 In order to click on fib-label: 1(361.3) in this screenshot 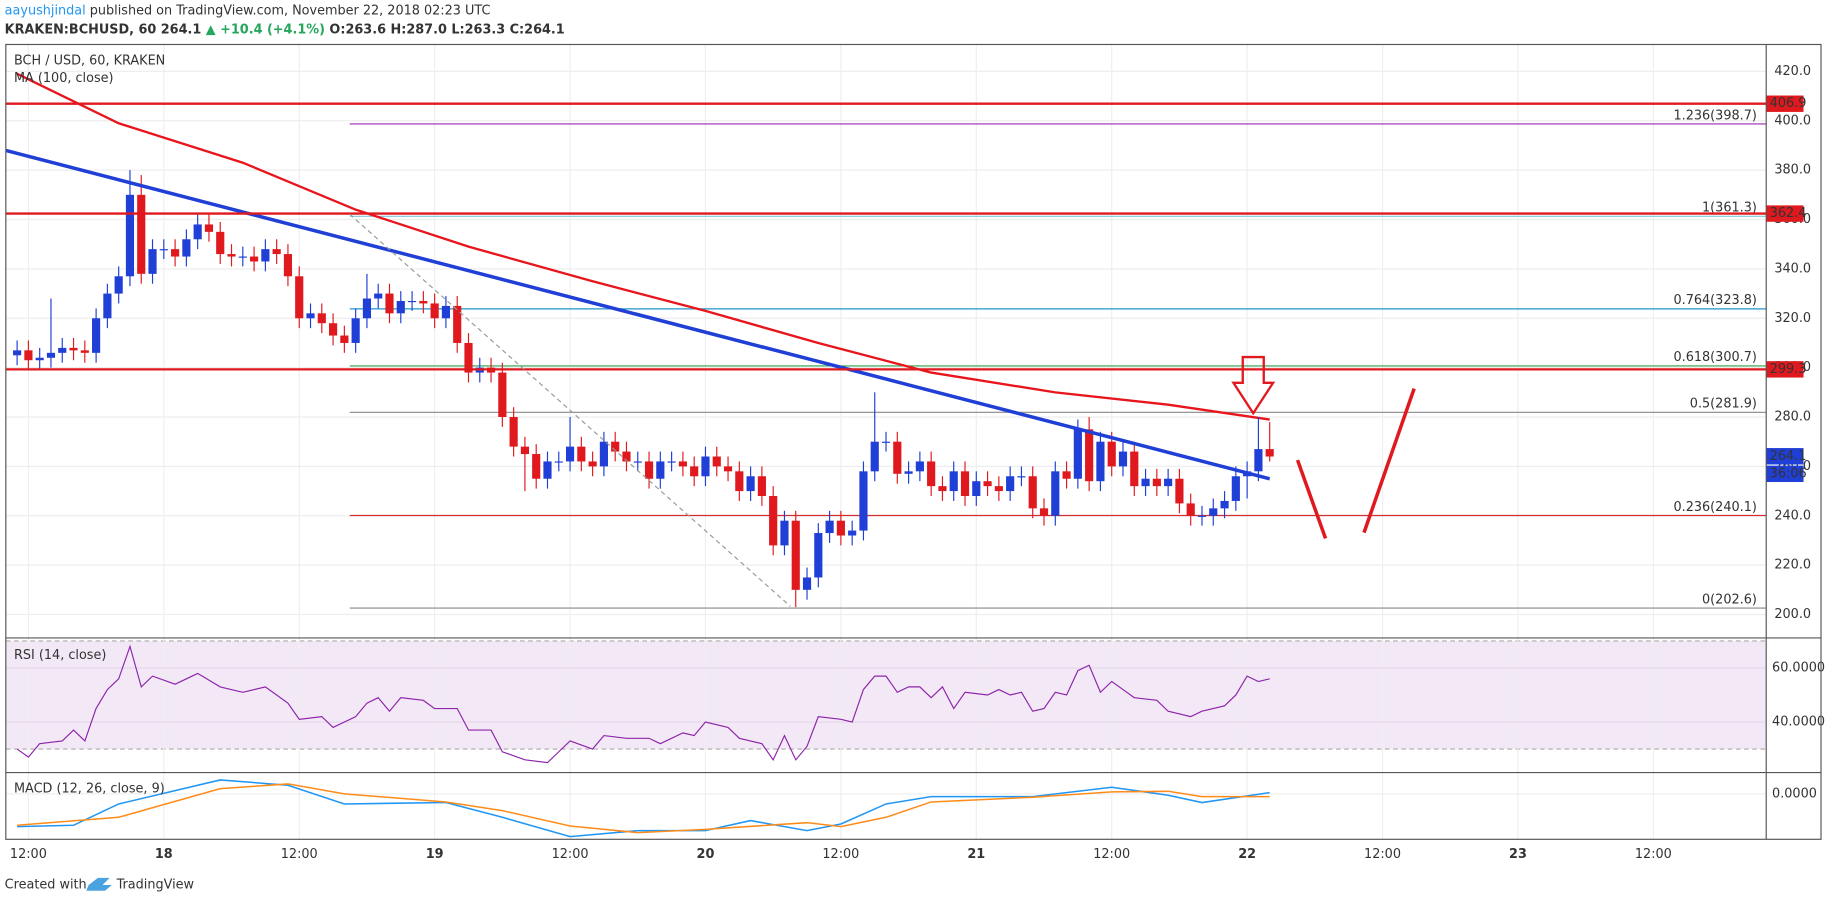, I will do `click(1729, 208)`.